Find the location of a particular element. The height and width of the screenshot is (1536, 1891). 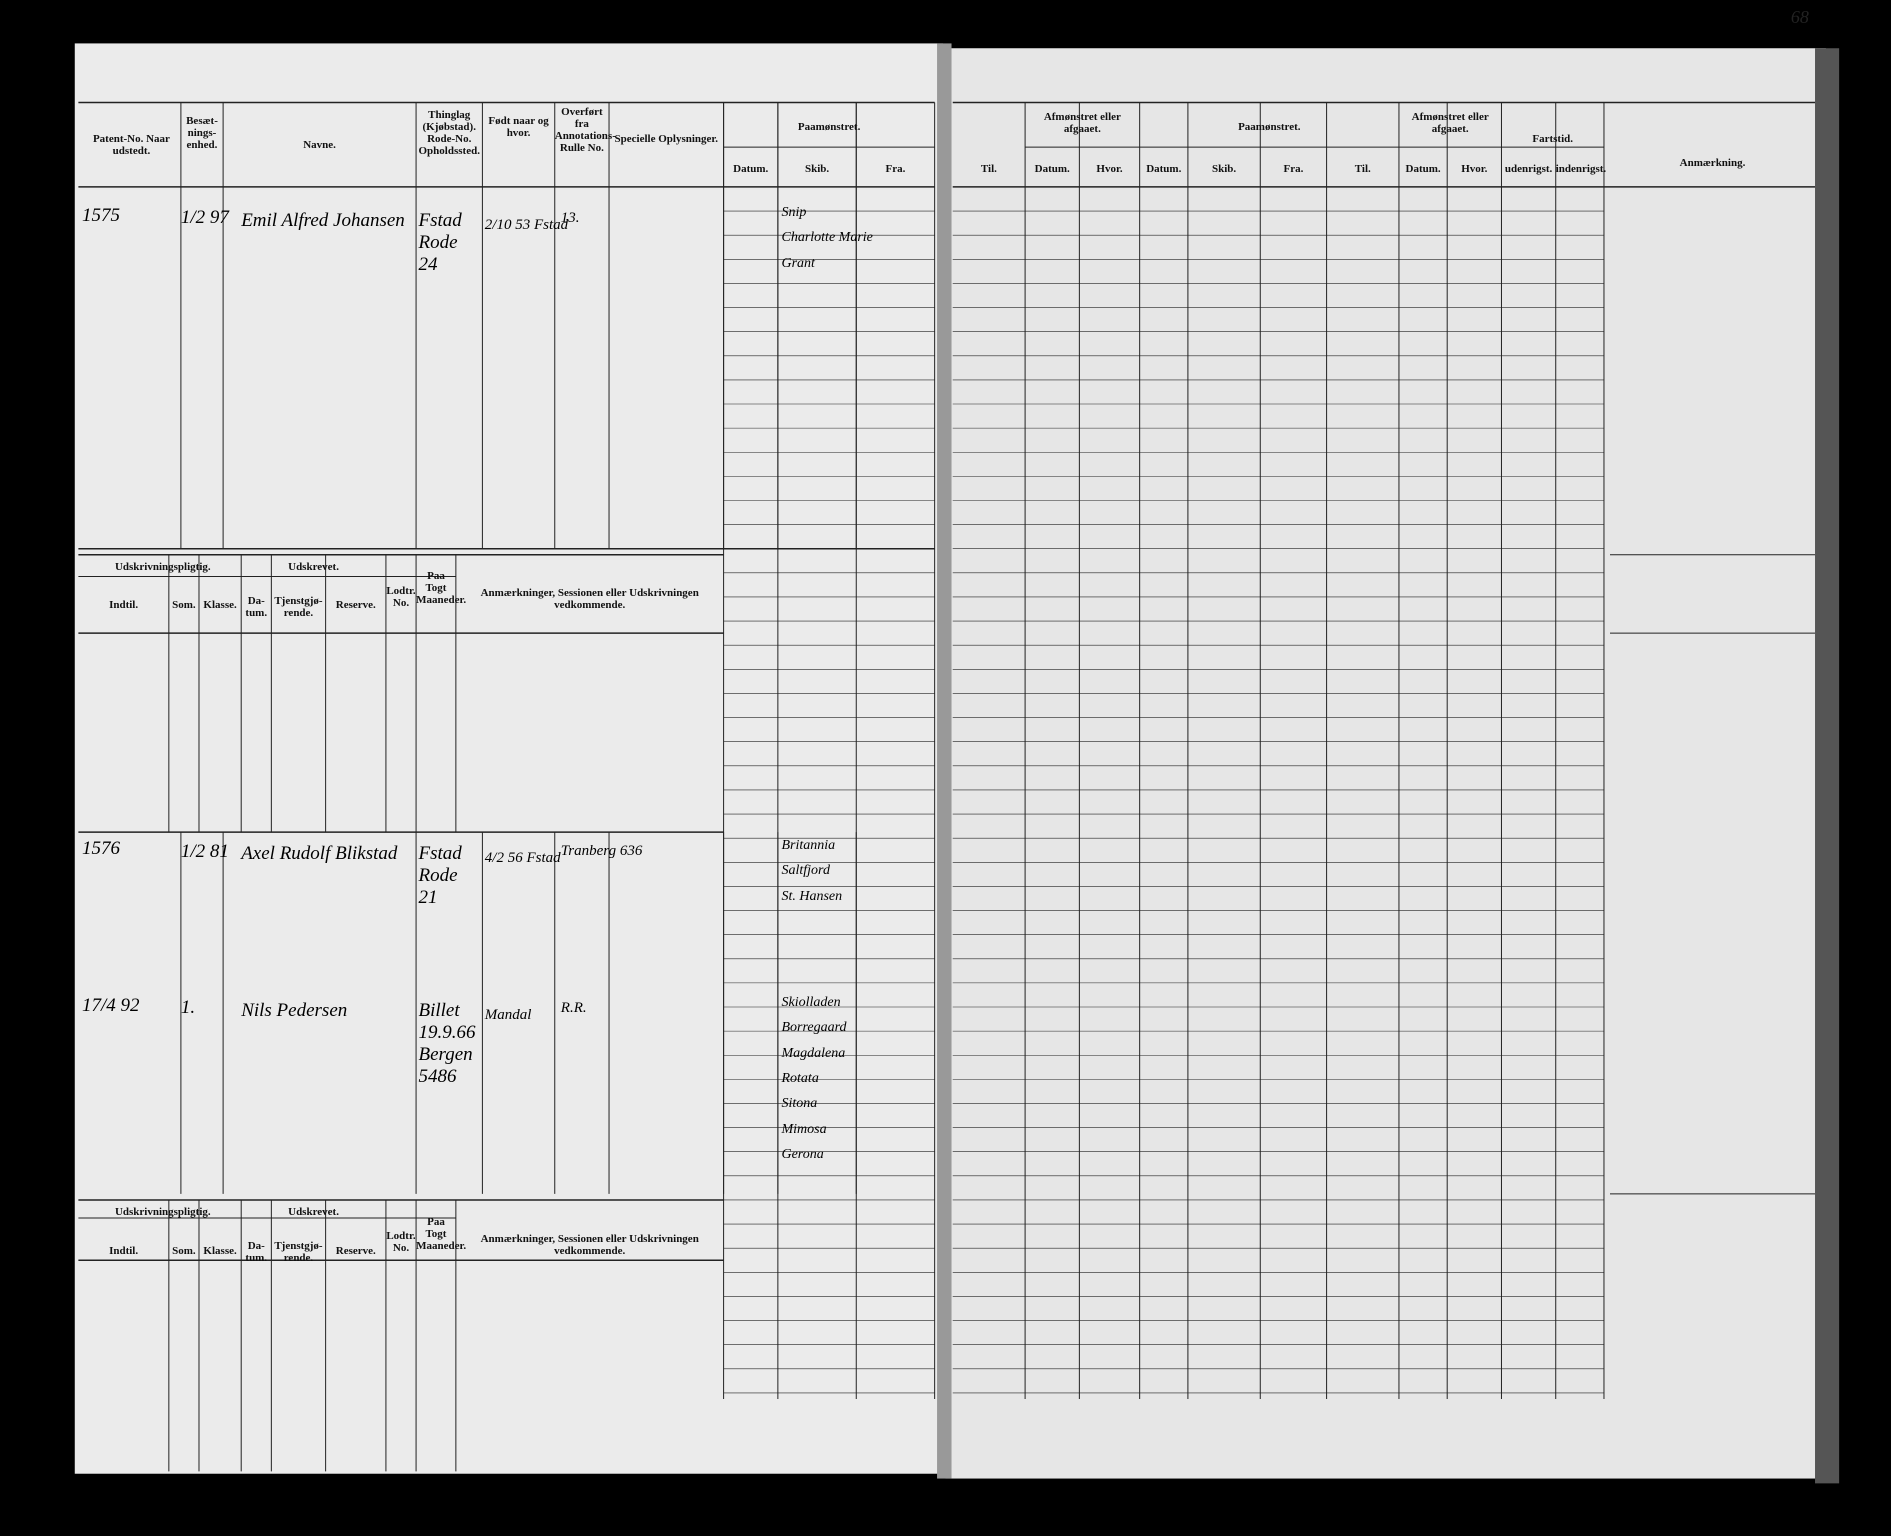

column-header: Patent-No. Naar udstedt. is located at coordinates (131, 144).